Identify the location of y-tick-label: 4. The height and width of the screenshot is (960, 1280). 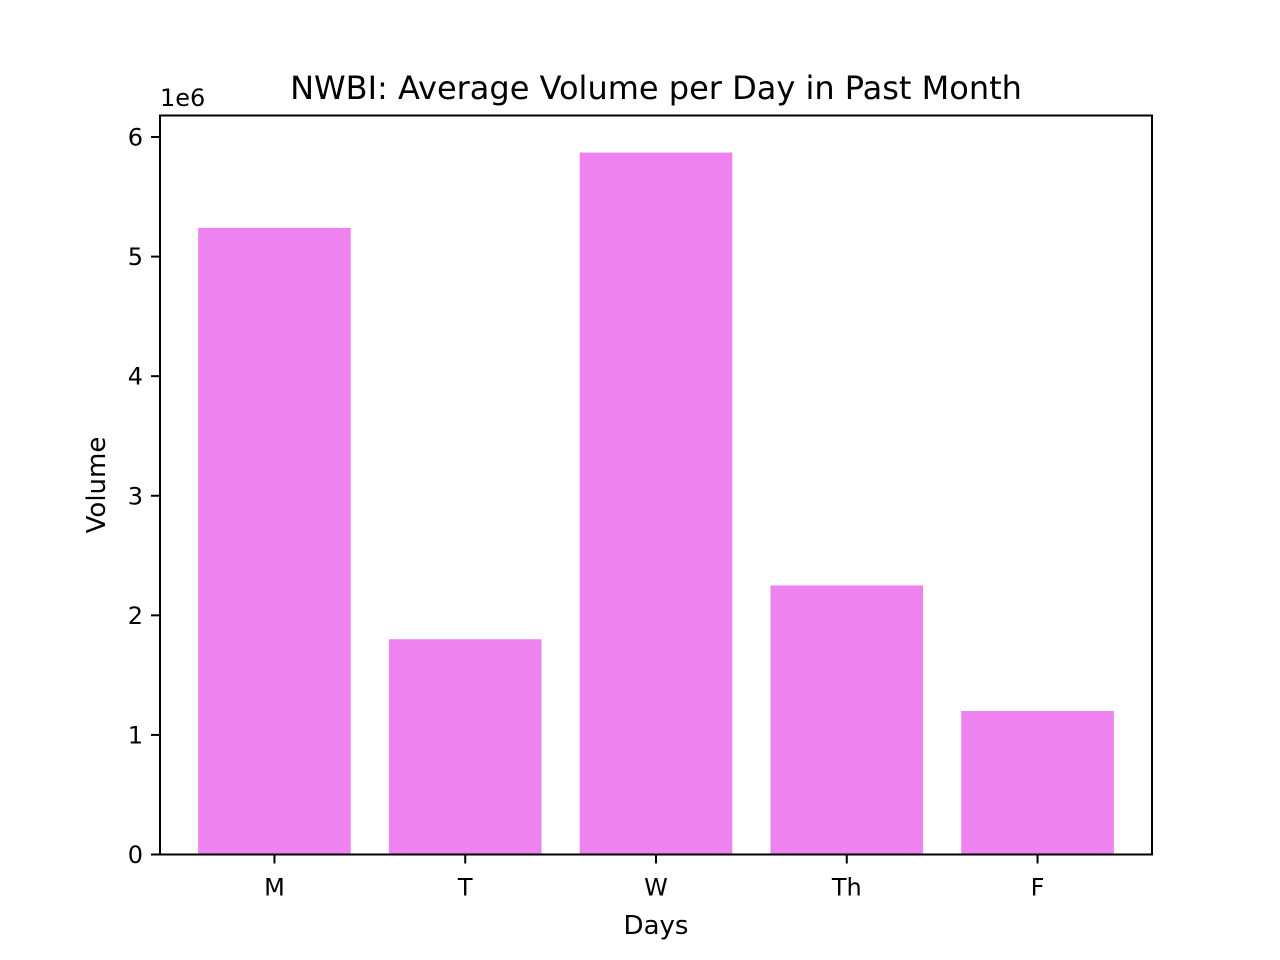
(135, 377).